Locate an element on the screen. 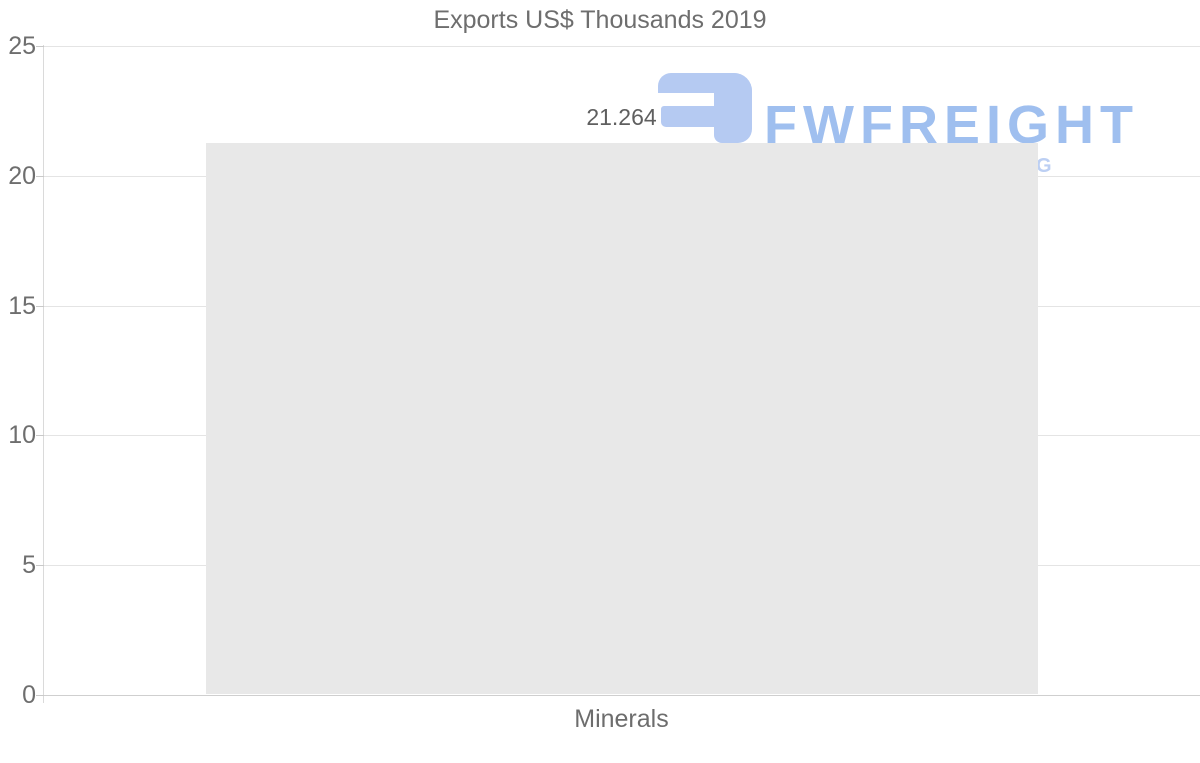  fwfreight-logo-icon is located at coordinates (705, 108).